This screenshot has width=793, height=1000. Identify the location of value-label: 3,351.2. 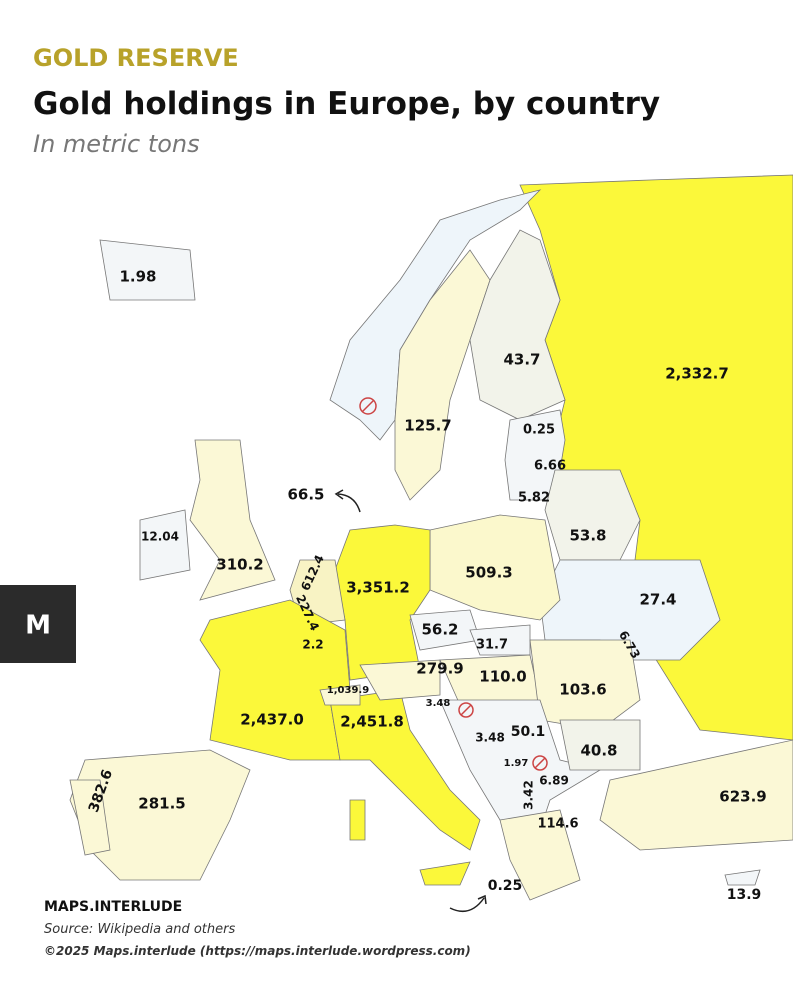
(378, 588).